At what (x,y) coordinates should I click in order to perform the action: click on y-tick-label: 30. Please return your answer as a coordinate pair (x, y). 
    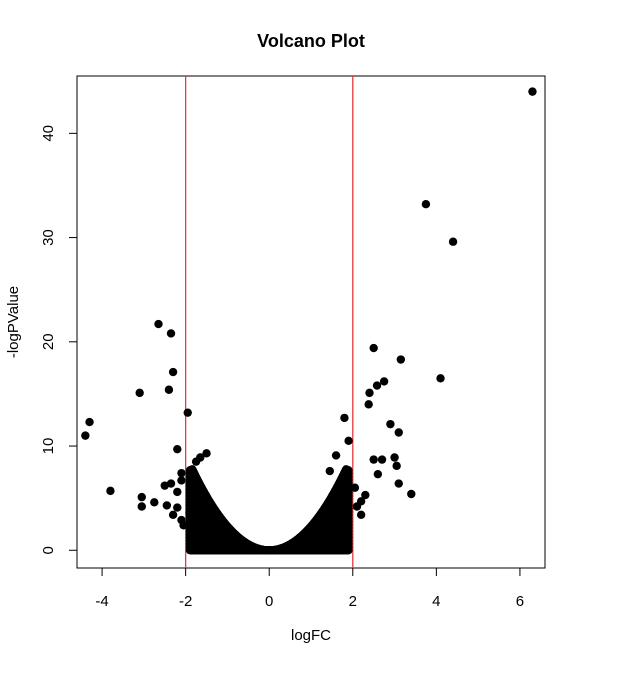
    Looking at the image, I should click on (48, 237).